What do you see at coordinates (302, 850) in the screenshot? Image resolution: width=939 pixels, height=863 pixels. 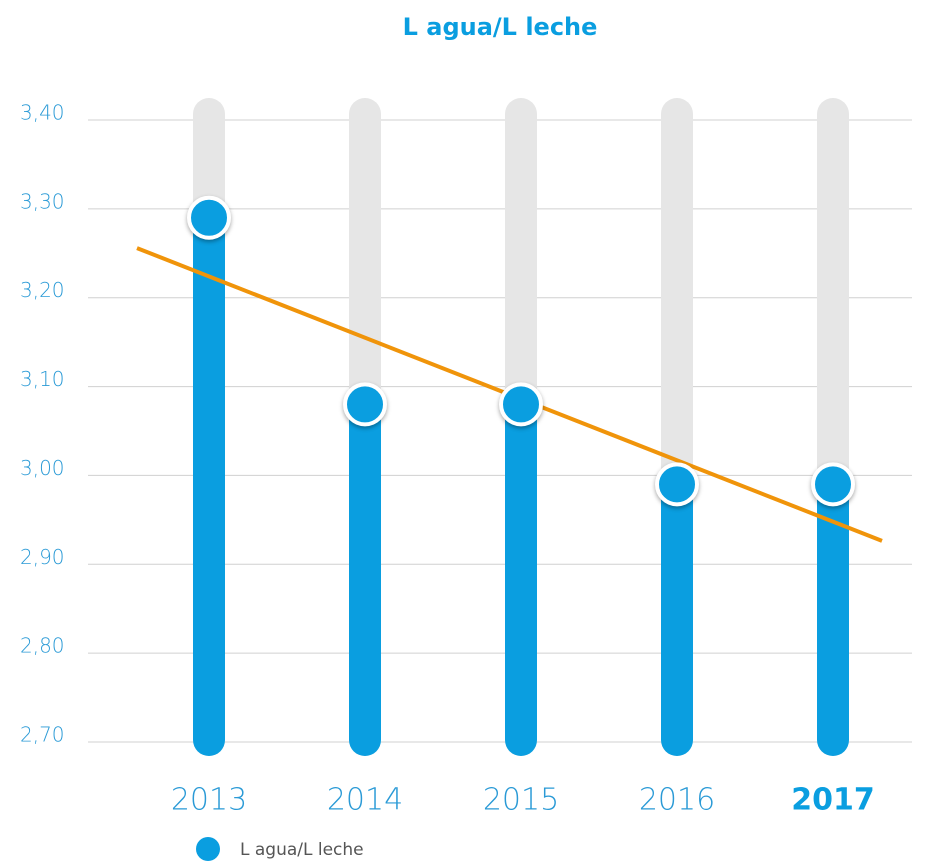 I see `legend-label: L agua/L leche` at bounding box center [302, 850].